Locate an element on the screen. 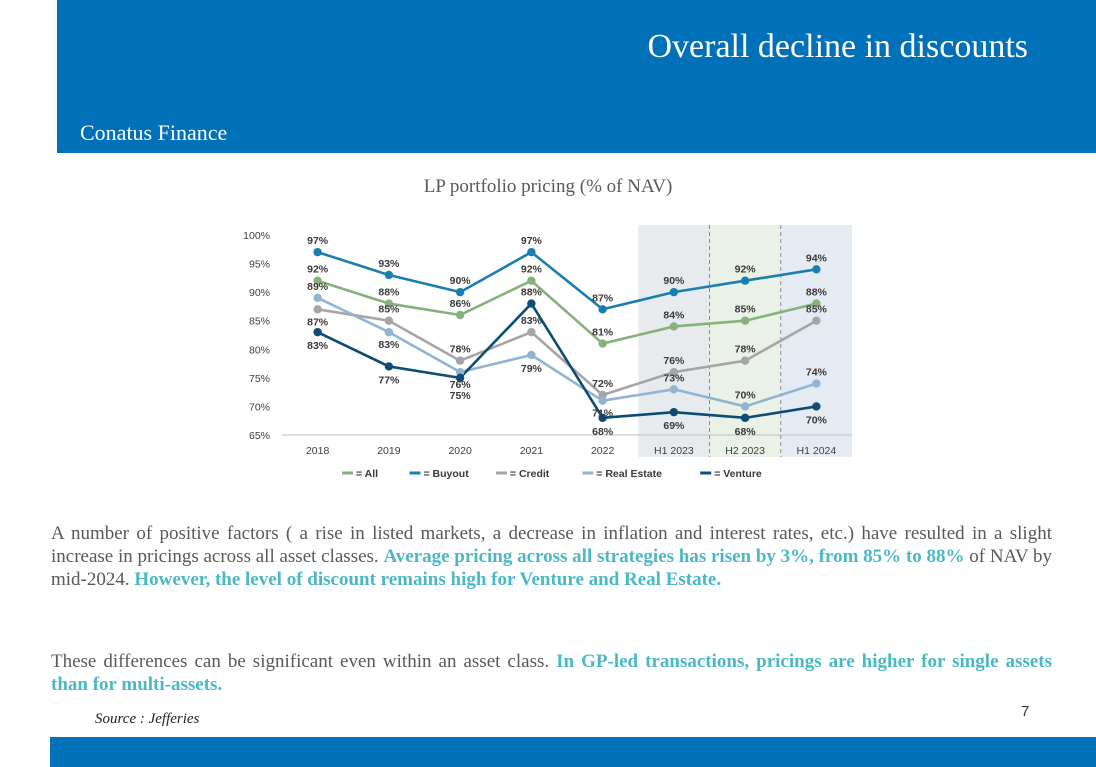 This screenshot has height=767, width=1096. chart-title: LP portfolio pricing (% of NAV) is located at coordinates (548, 186).